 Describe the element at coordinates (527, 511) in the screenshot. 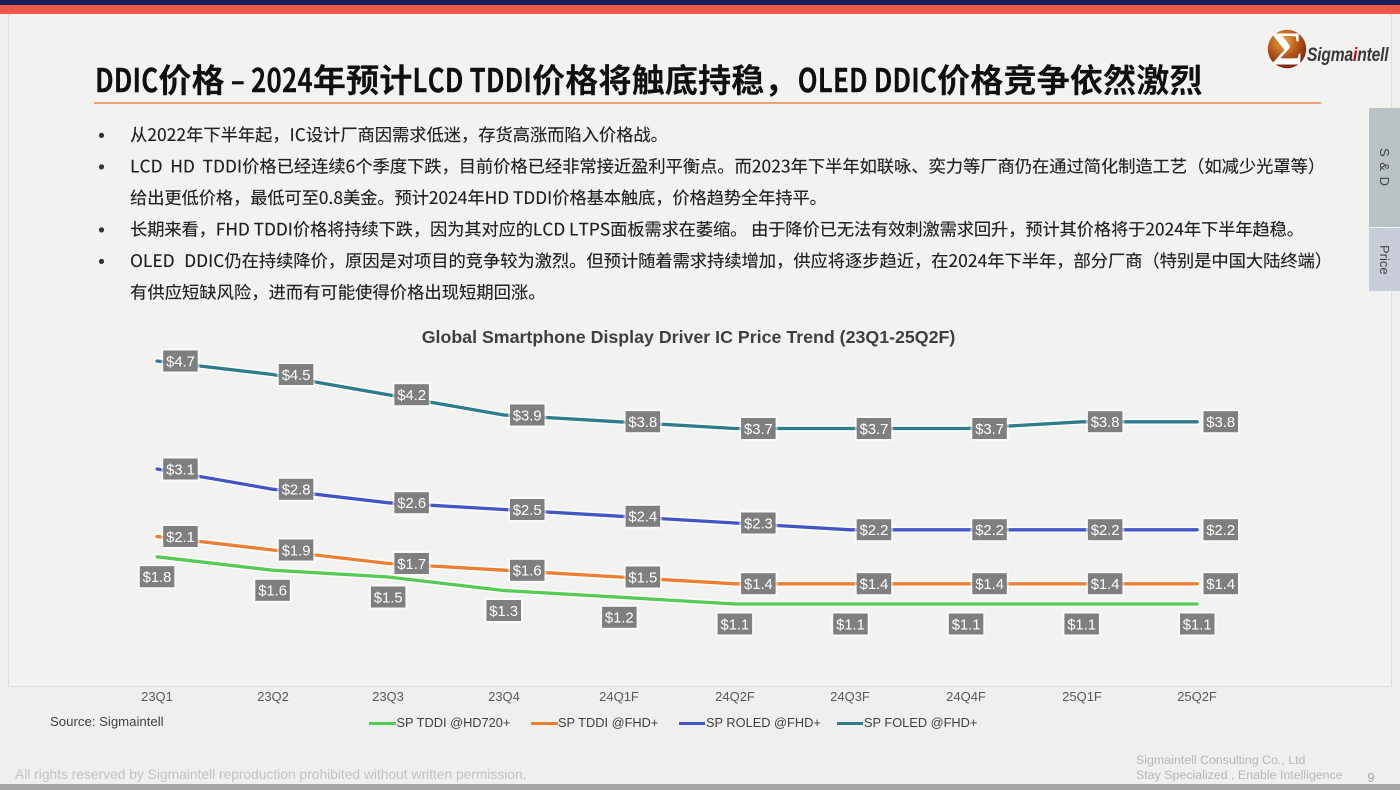

I see `svg-text: $2.5` at that location.